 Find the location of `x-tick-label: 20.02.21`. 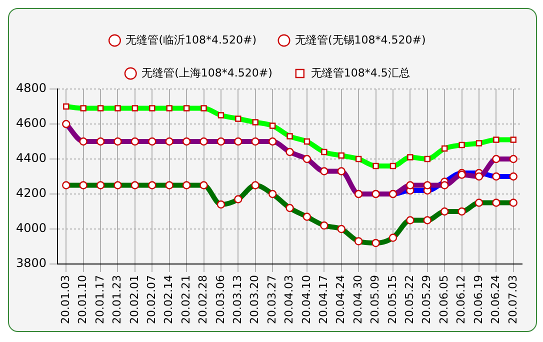

x-tick-label: 20.02.21 is located at coordinates (185, 299).